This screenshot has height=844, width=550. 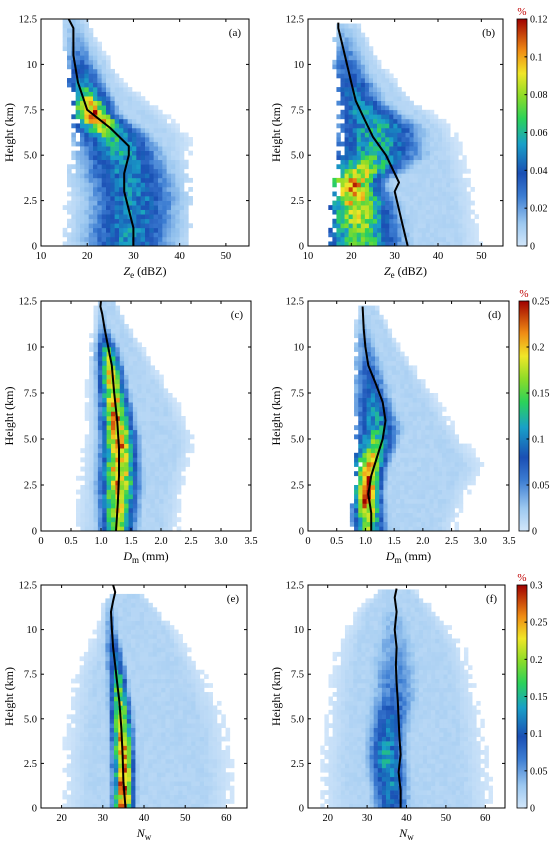 I want to click on y-tick-label: 0, so click(x=301, y=247).